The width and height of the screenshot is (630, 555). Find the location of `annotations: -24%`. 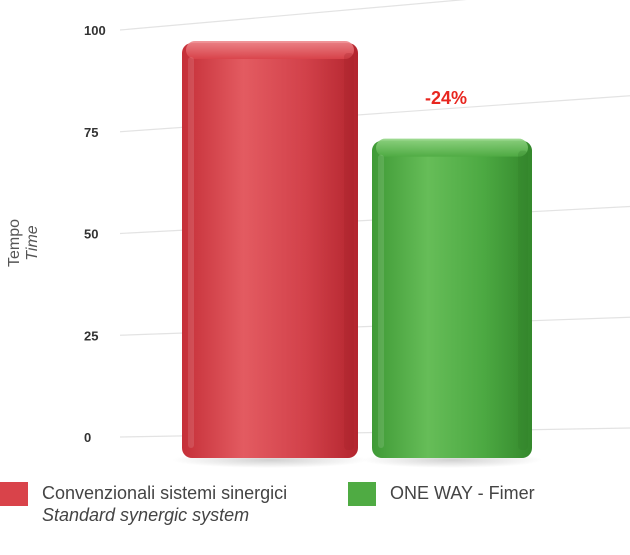

annotations: -24% is located at coordinates (446, 98).